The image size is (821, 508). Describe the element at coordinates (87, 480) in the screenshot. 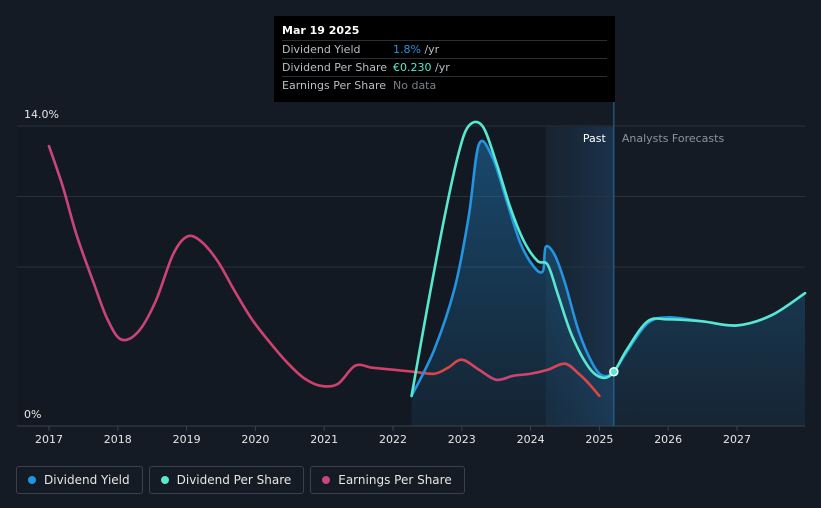

I see `legend-label: Dividend Yield` at that location.